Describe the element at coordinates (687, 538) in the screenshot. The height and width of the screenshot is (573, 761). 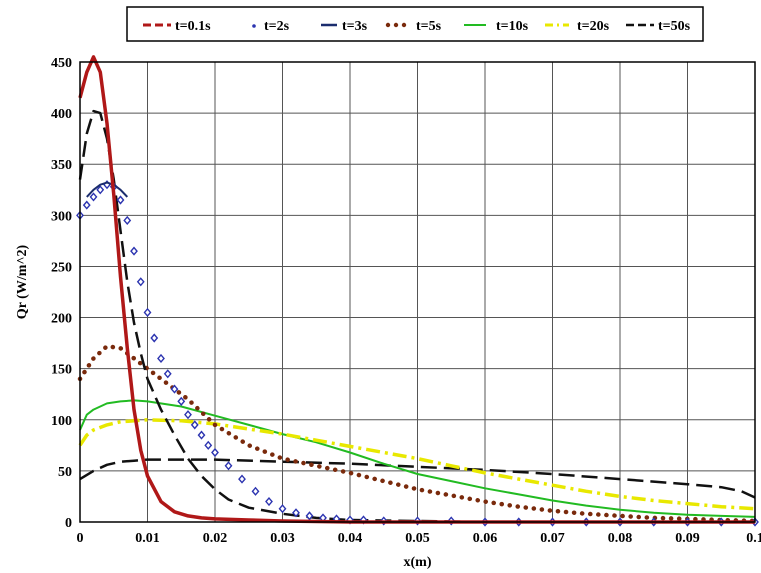
I see `x-tick-label: 0.09` at that location.